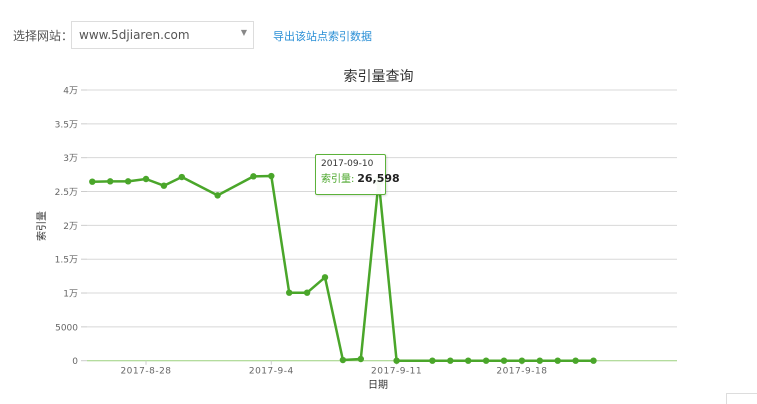 Image resolution: width=757 pixels, height=404 pixels. What do you see at coordinates (66, 193) in the screenshot?
I see `y-tick-label: 2.5万` at bounding box center [66, 193].